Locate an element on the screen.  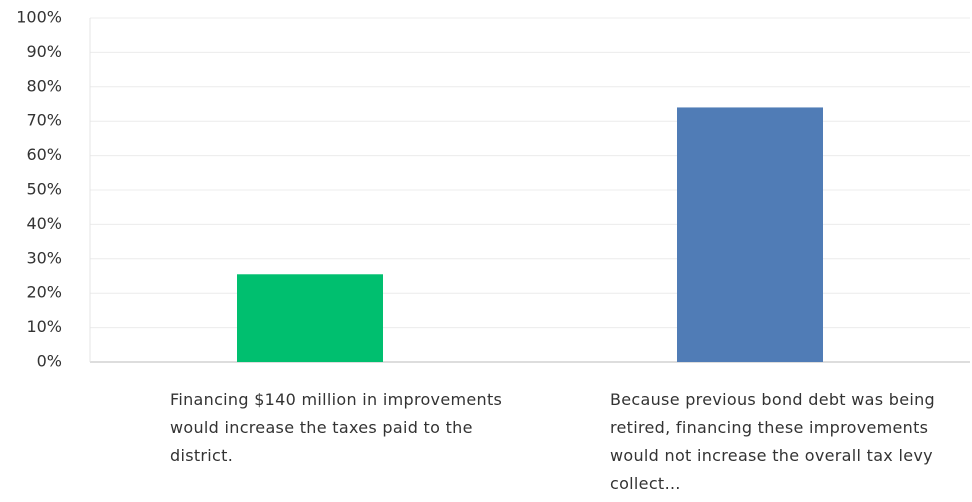
y-tick-label: 90% is located at coordinates (44, 51).